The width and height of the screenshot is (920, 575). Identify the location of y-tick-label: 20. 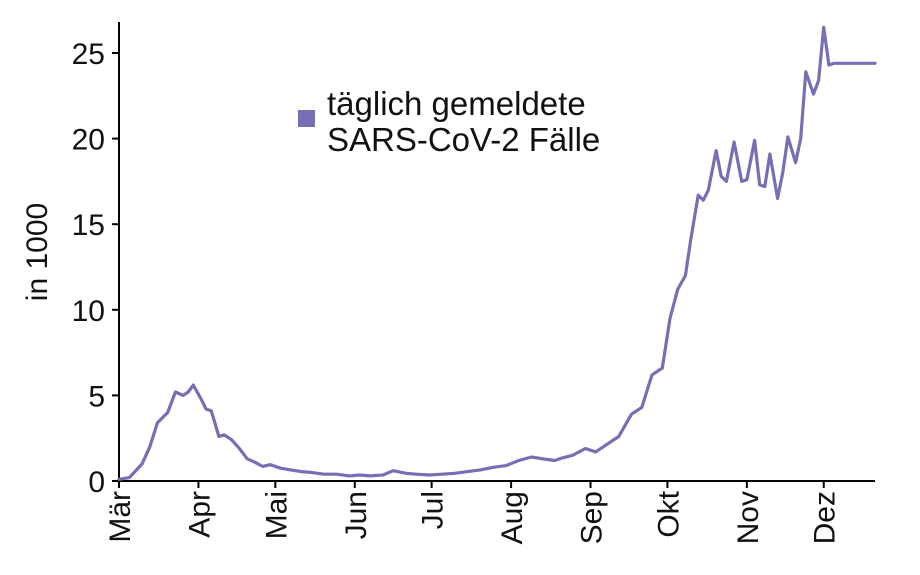
(88, 140).